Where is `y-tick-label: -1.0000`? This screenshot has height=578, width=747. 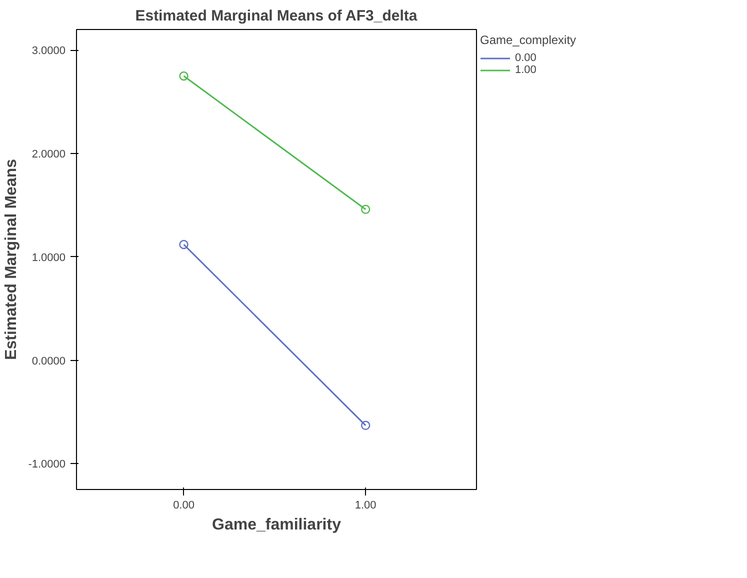
y-tick-label: -1.0000 is located at coordinates (47, 464).